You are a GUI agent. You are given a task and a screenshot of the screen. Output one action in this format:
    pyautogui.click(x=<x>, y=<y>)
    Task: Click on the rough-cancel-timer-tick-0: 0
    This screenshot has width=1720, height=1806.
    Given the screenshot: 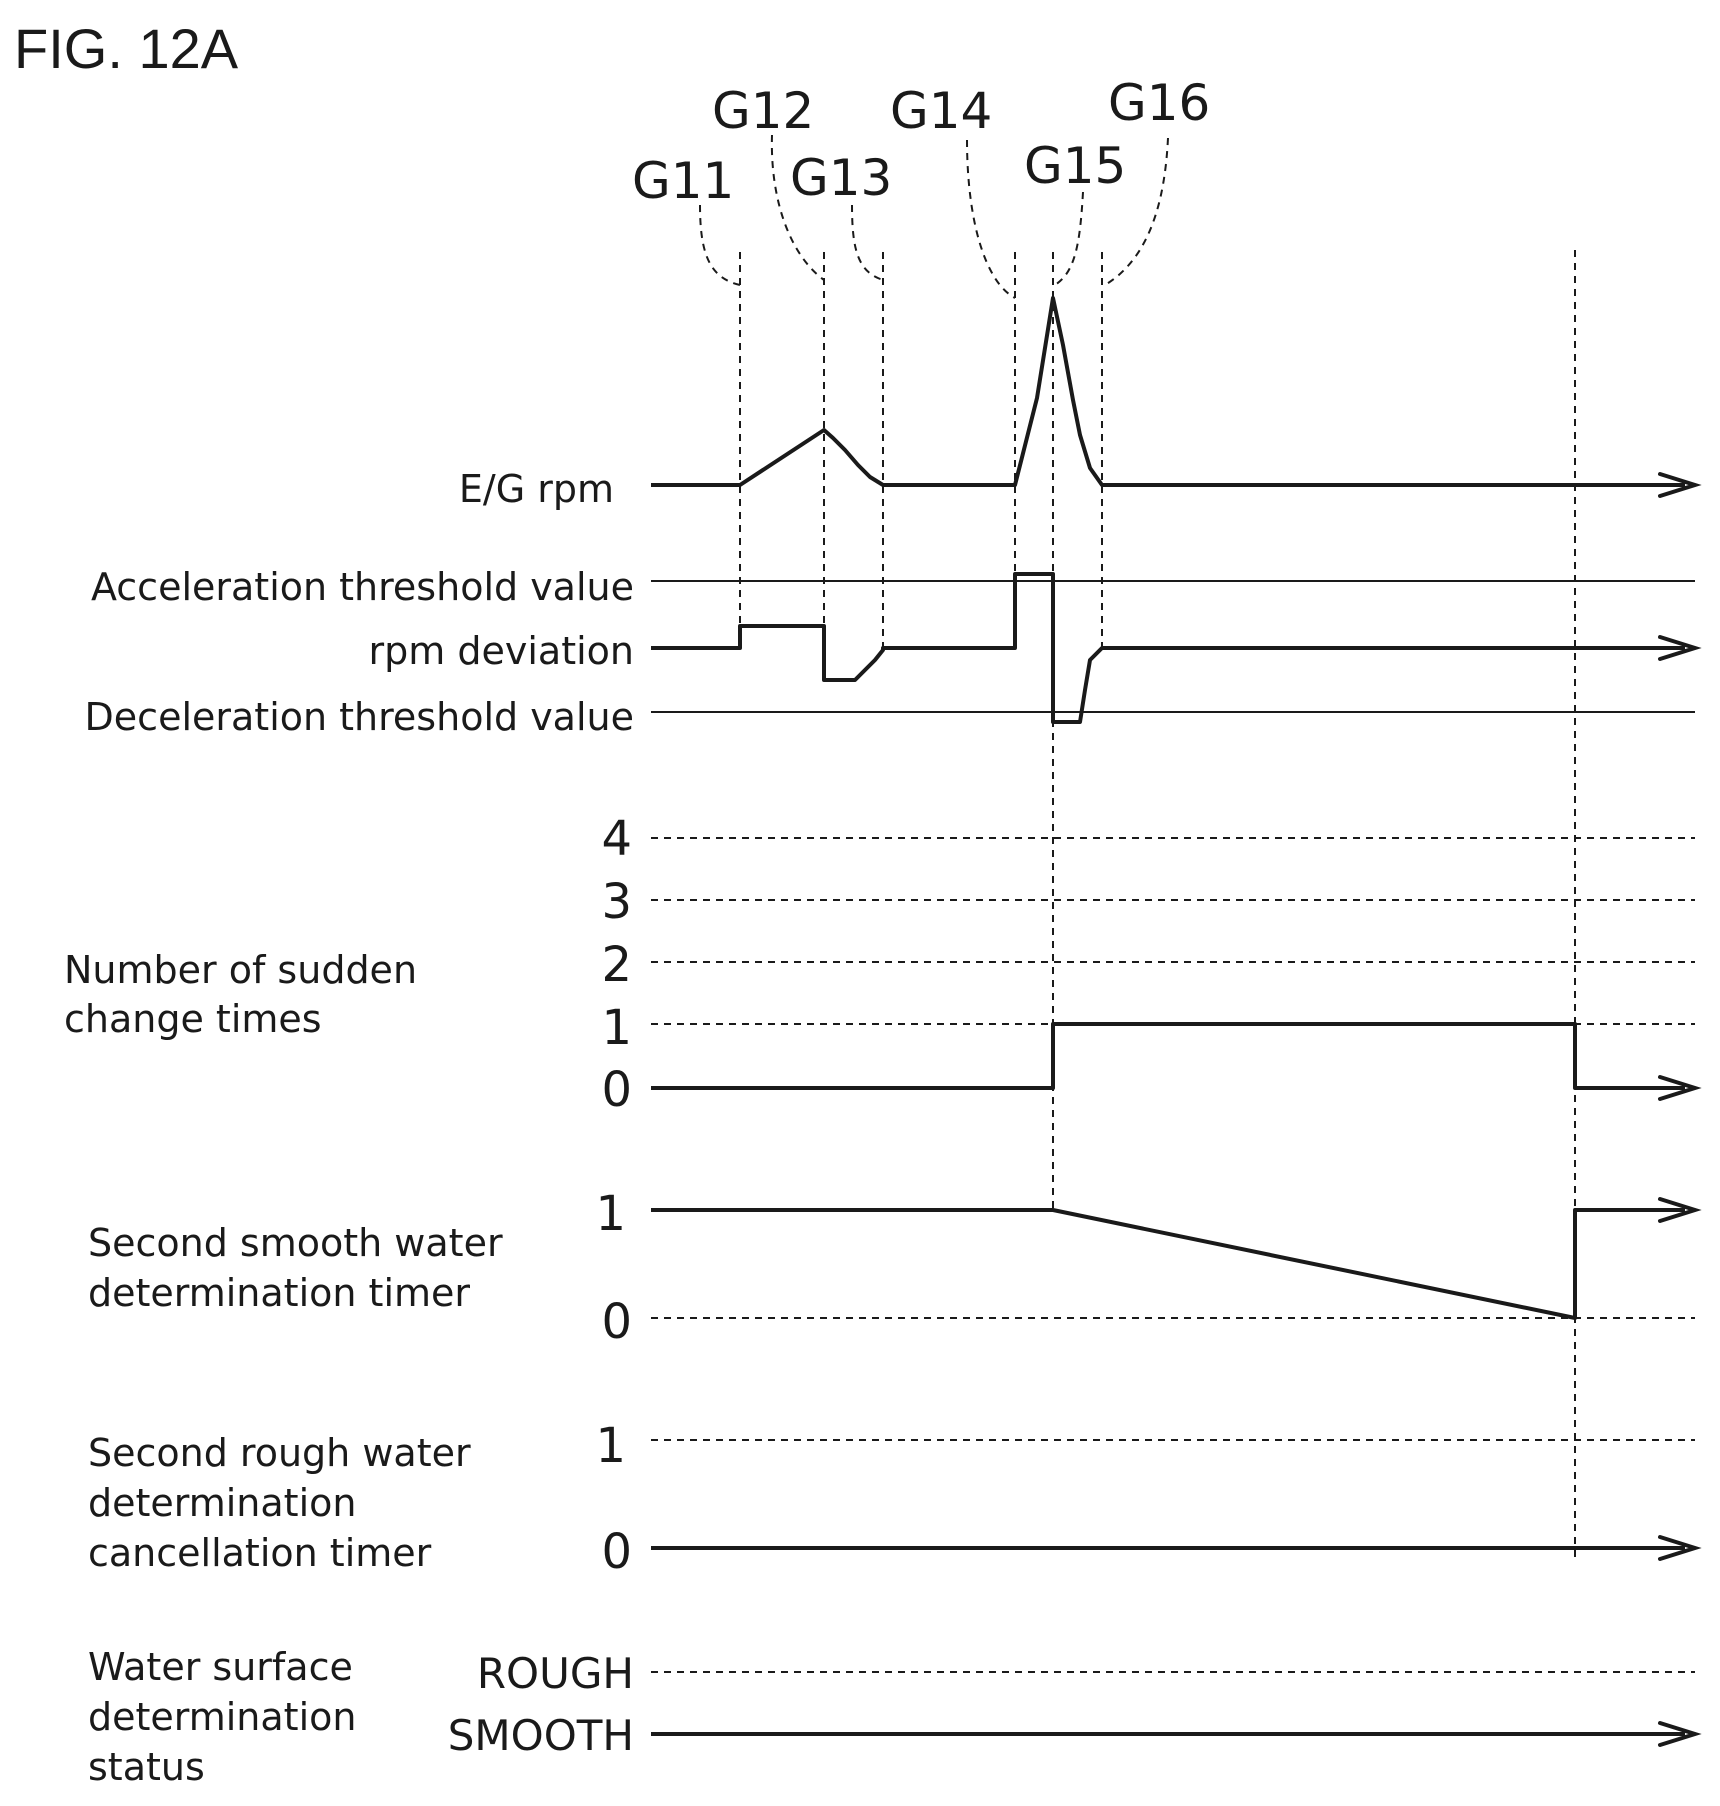 What is the action you would take?
    pyautogui.click(x=616, y=1552)
    